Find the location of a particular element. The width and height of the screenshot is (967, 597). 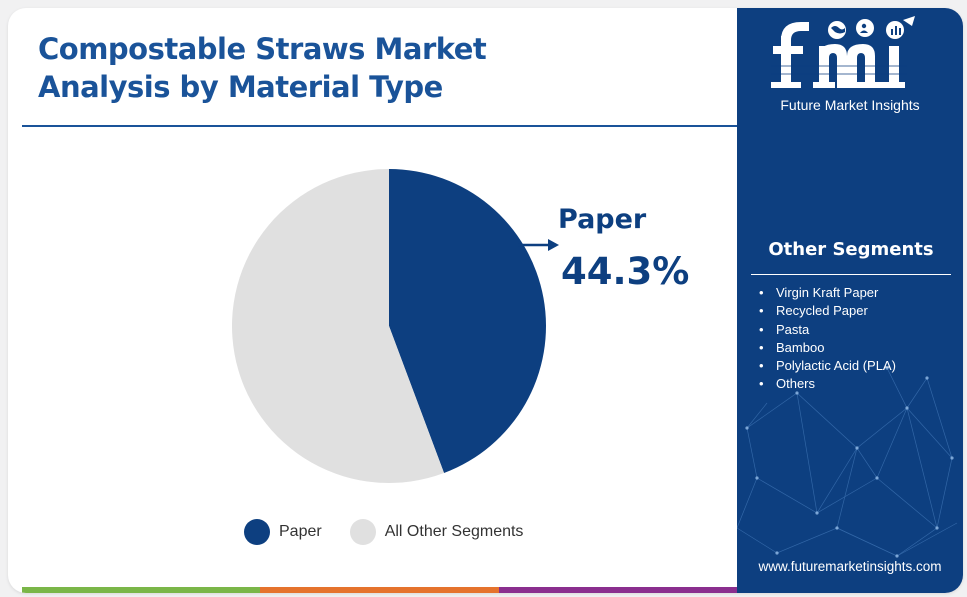

callout-label: Paper is located at coordinates (602, 219).